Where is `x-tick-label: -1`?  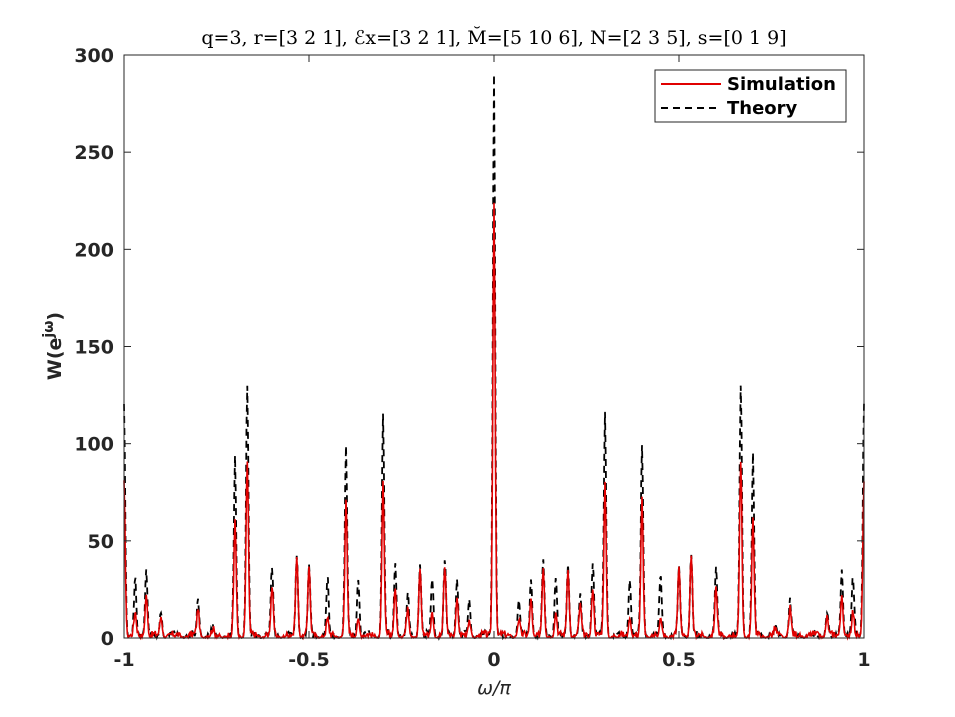 x-tick-label: -1 is located at coordinates (123, 660).